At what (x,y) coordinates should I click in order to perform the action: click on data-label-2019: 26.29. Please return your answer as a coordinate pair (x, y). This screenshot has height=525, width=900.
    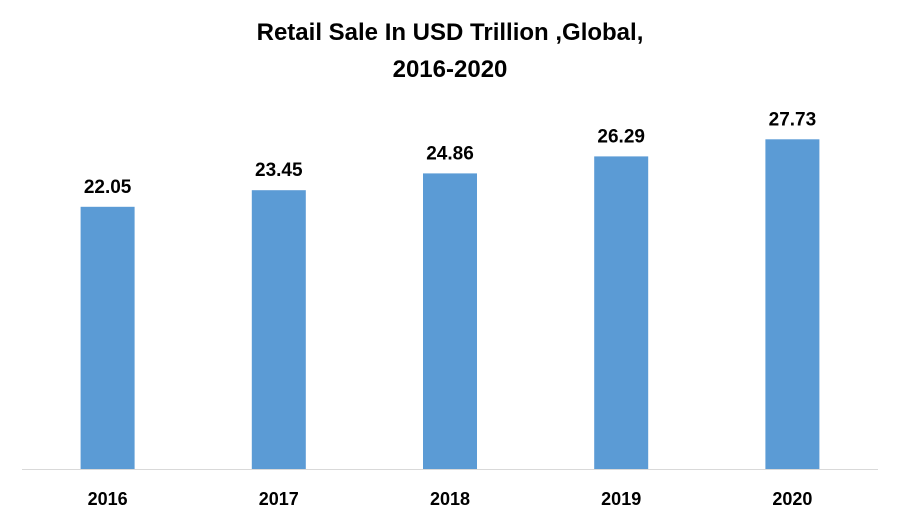
    Looking at the image, I should click on (621, 136).